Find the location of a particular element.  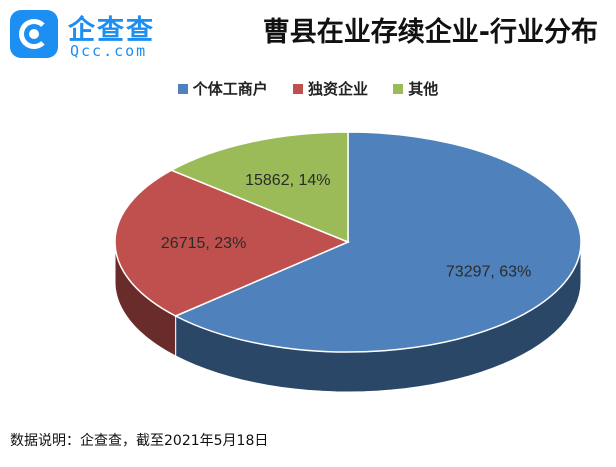

legend-item: 独资企业 is located at coordinates (330, 88).